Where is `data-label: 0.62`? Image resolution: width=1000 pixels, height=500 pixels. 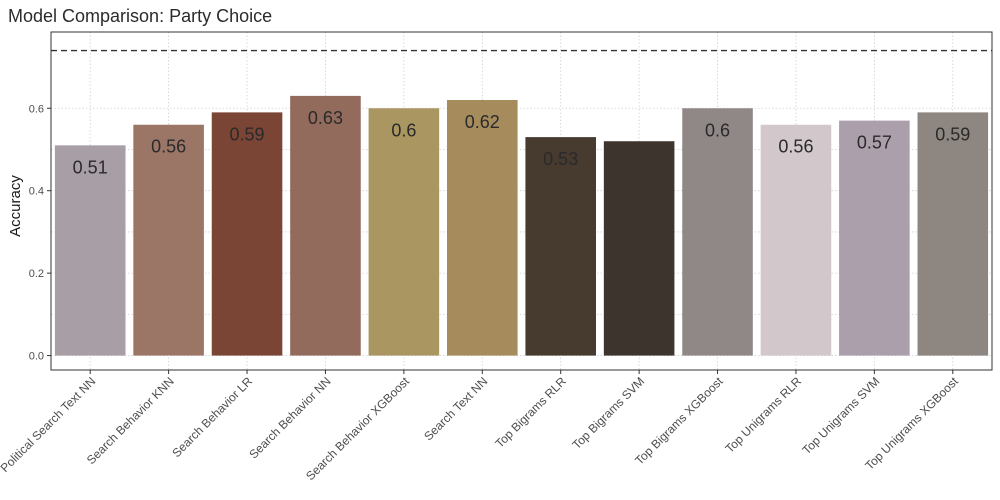
data-label: 0.62 is located at coordinates (482, 122).